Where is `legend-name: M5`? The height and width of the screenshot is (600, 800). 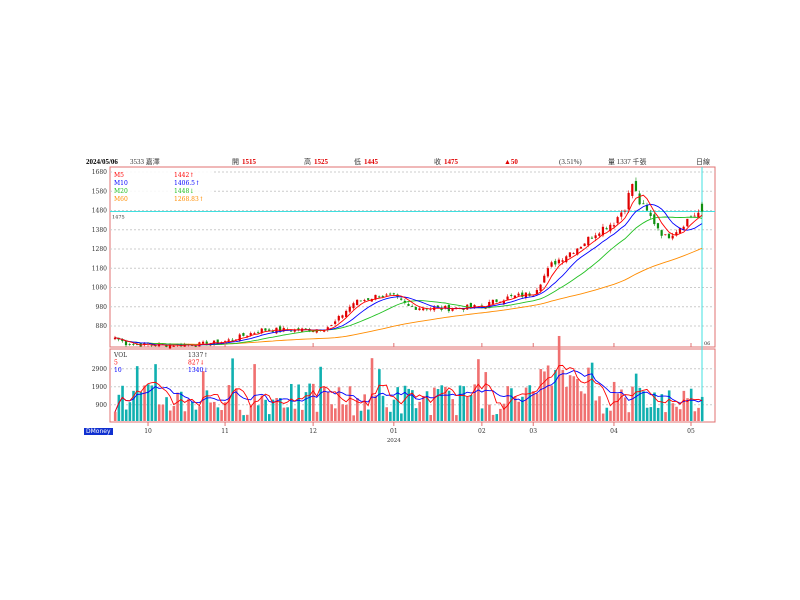
legend-name: M5 is located at coordinates (119, 175).